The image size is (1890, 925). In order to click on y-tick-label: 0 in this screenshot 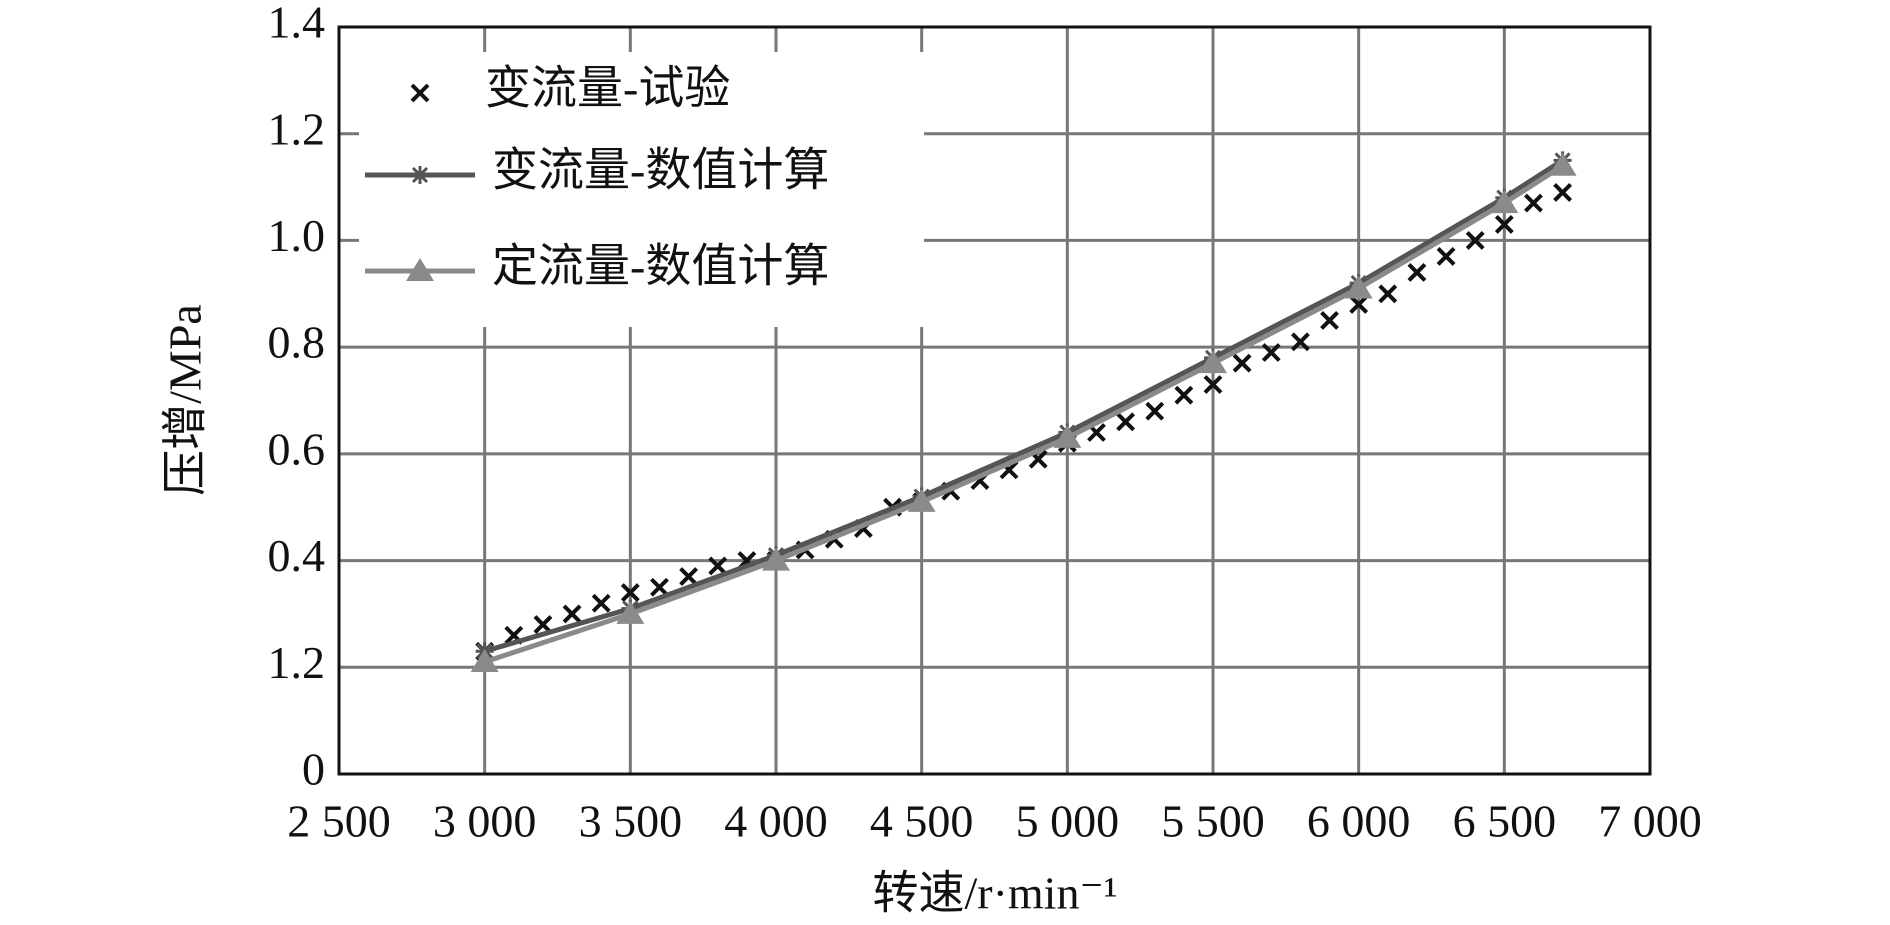, I will do `click(313, 769)`.